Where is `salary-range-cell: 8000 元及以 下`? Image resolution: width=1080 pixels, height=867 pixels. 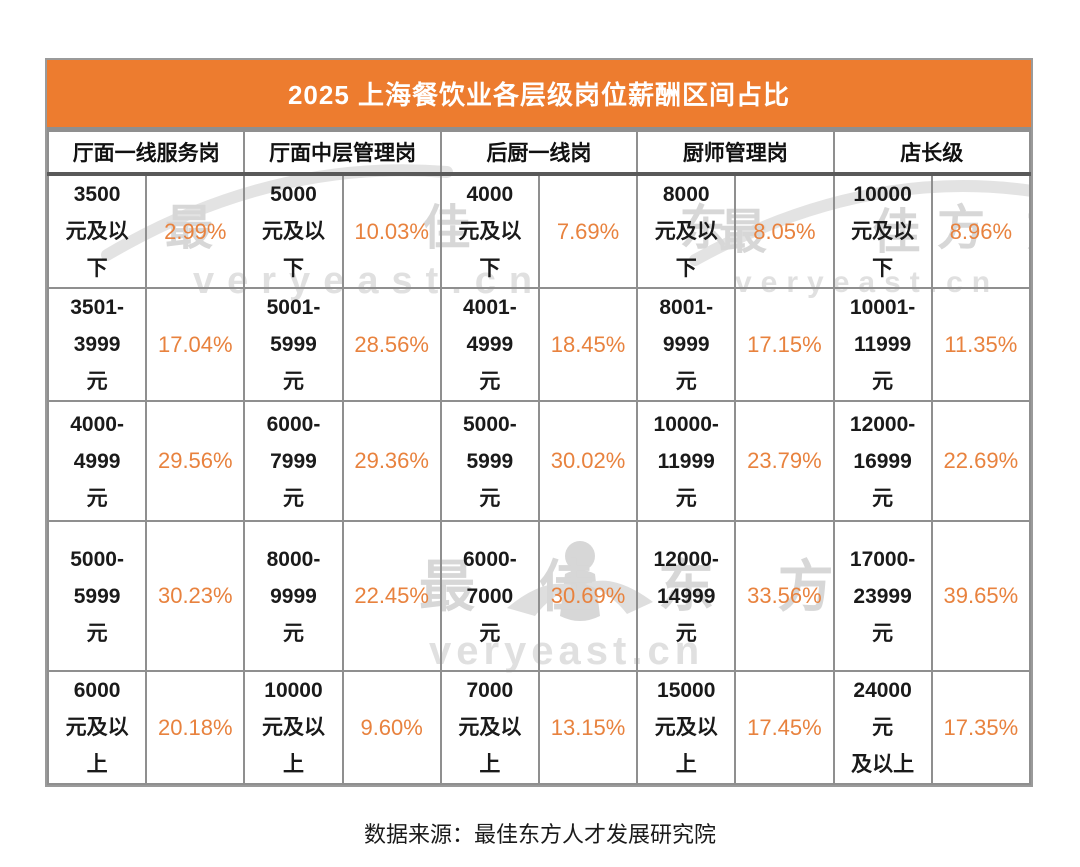
salary-range-cell: 8000 元及以 下 is located at coordinates (686, 231).